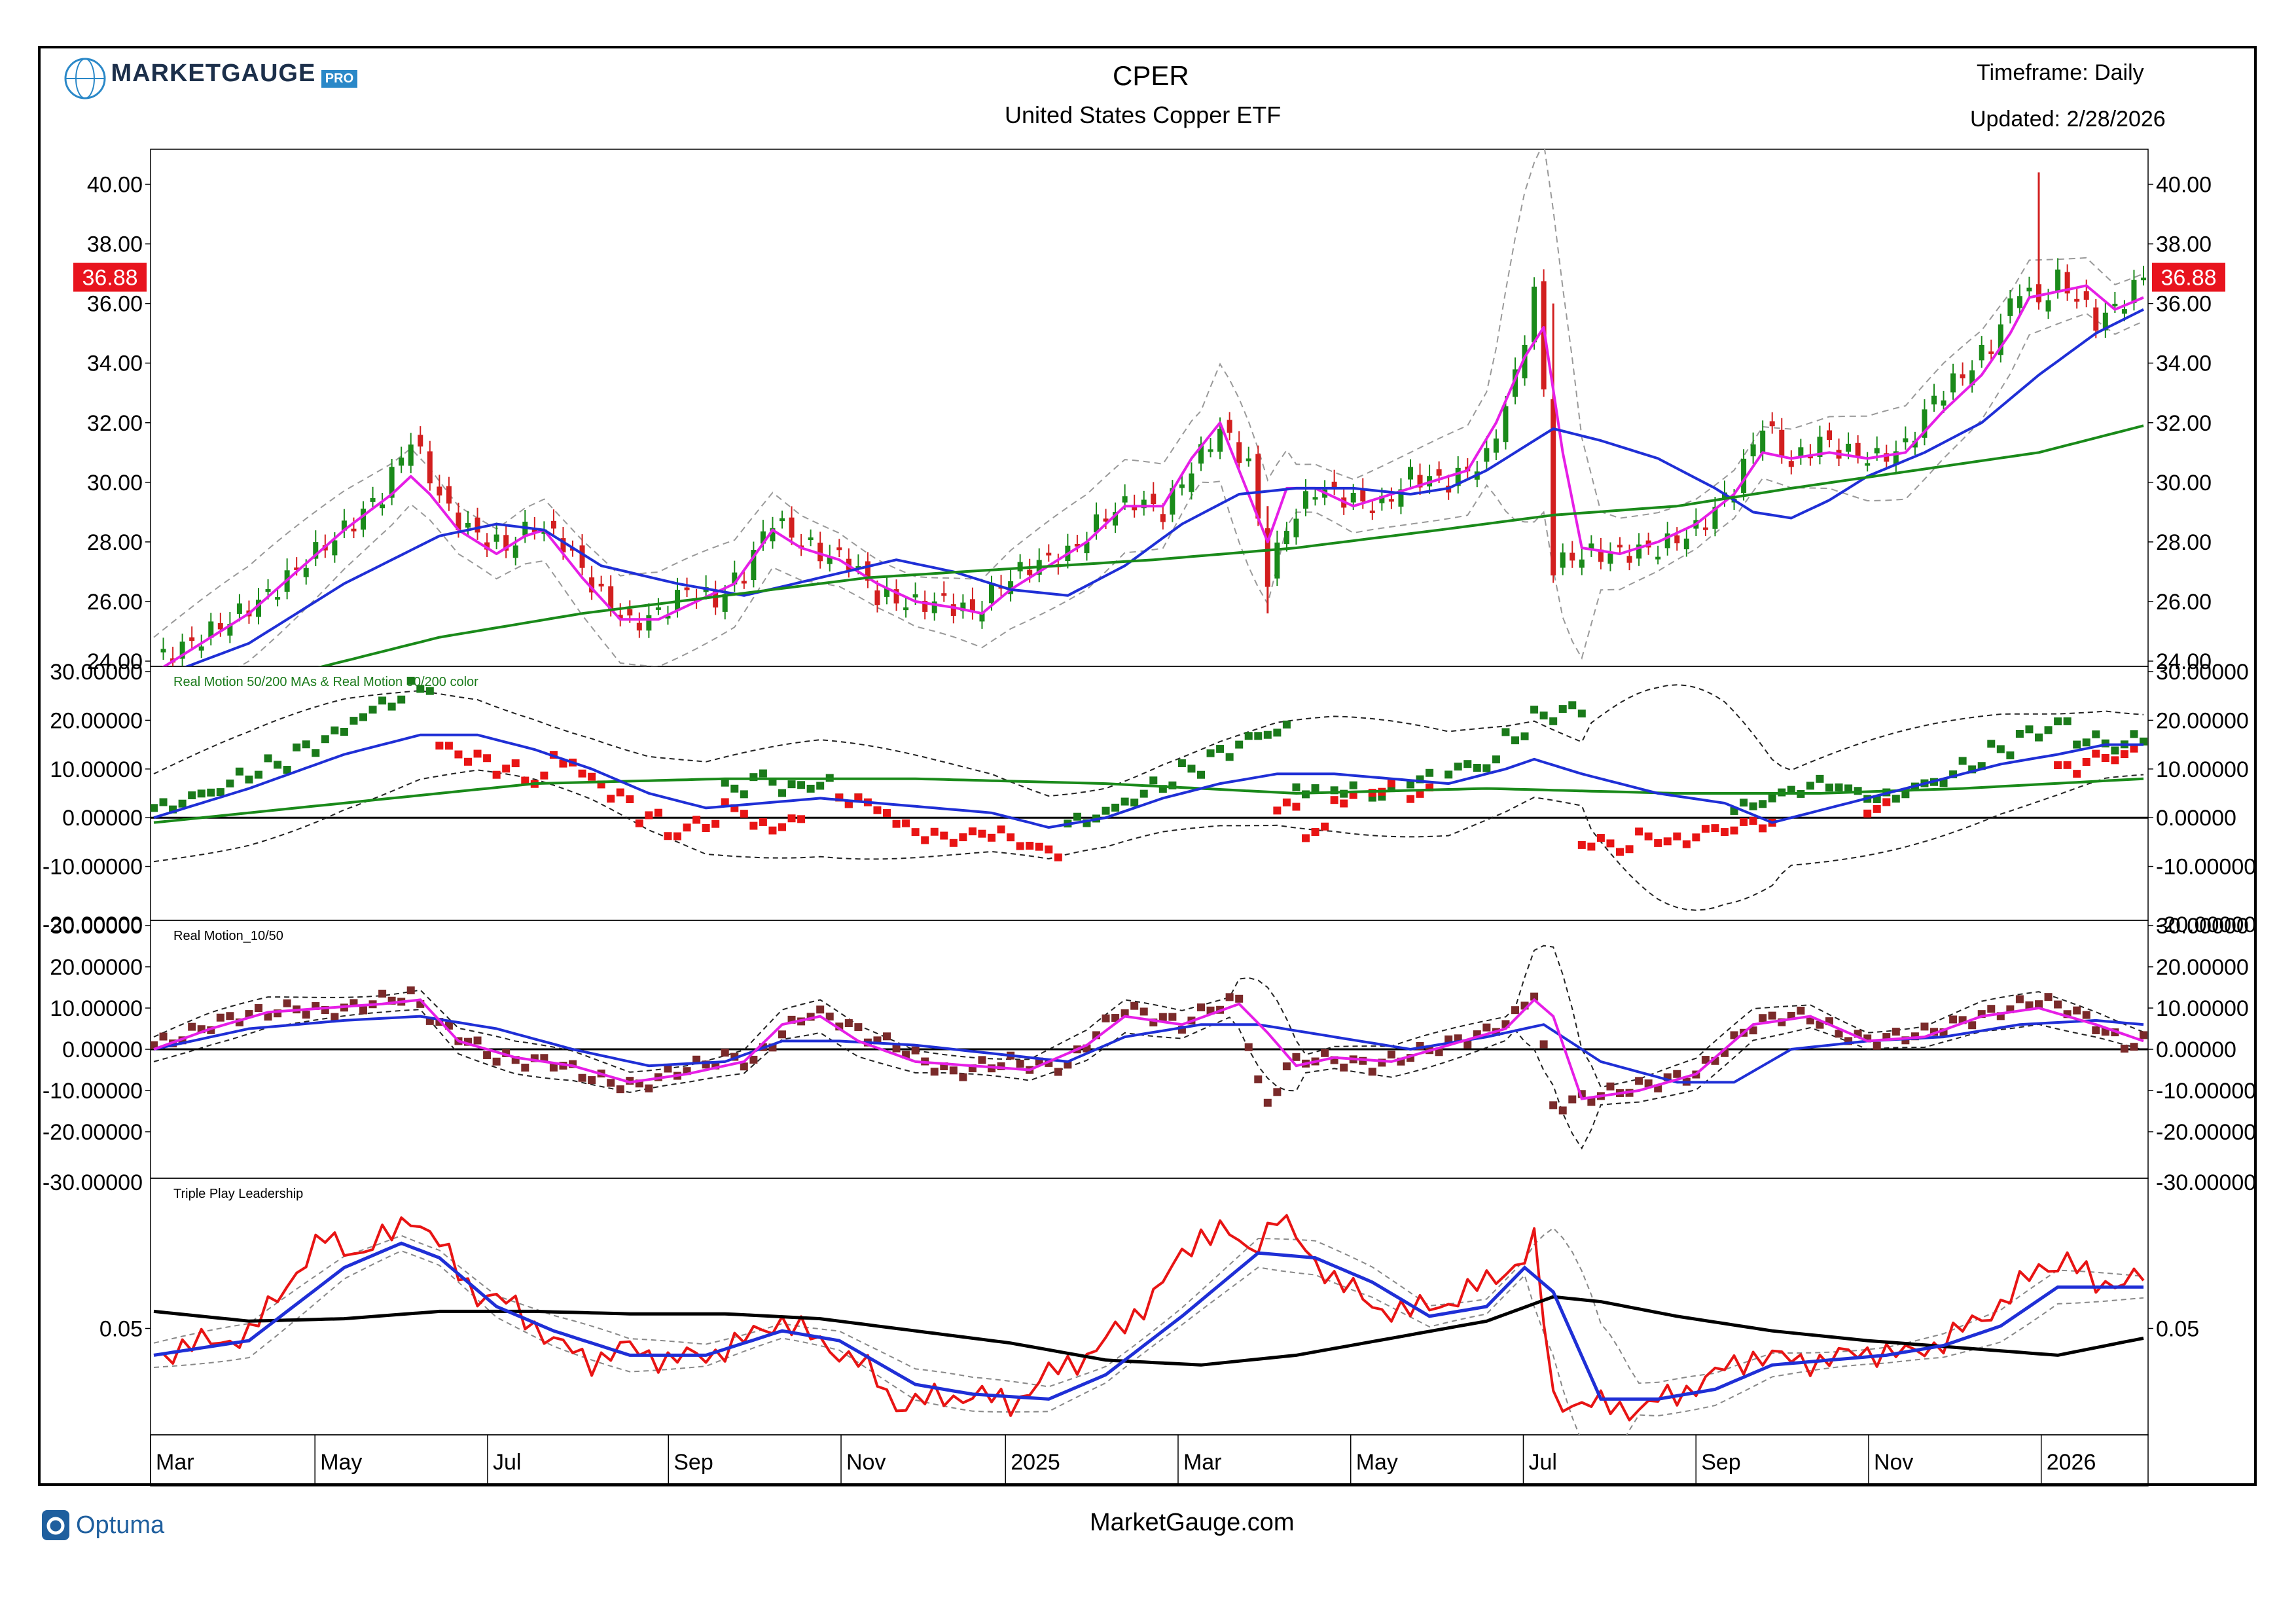 This screenshot has width=2296, height=1624. I want to click on y-tick-label: -20.00000, so click(93, 1132).